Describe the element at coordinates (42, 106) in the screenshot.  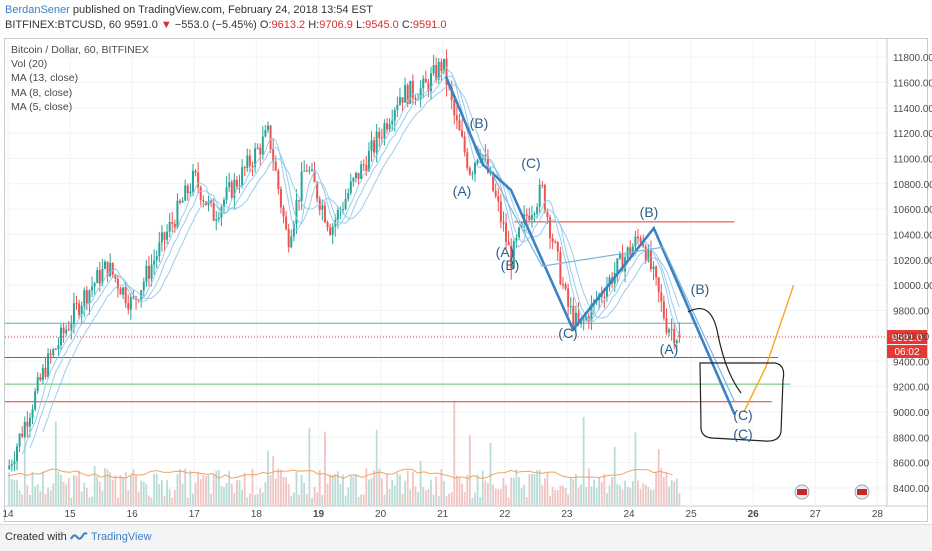
I see `legend-ma5: MA (5, close)` at that location.